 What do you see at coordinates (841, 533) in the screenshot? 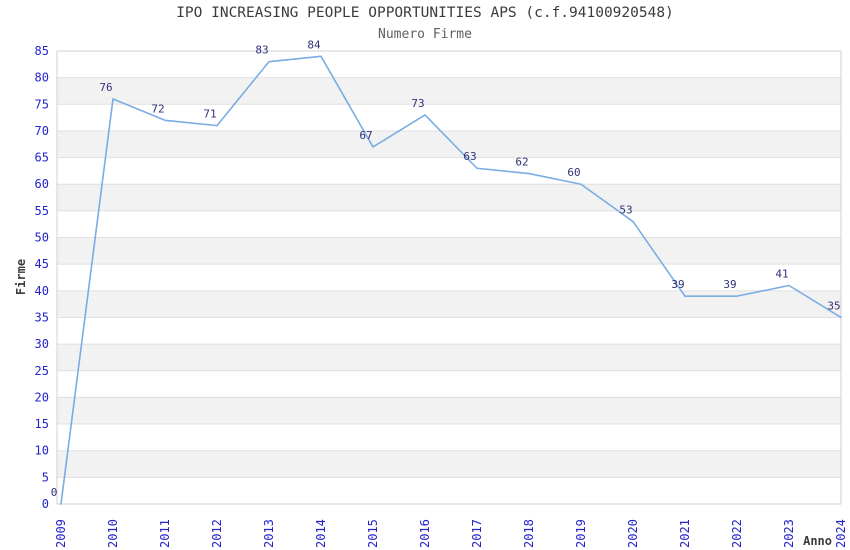
I see `x-tick-label: 2024` at bounding box center [841, 533].